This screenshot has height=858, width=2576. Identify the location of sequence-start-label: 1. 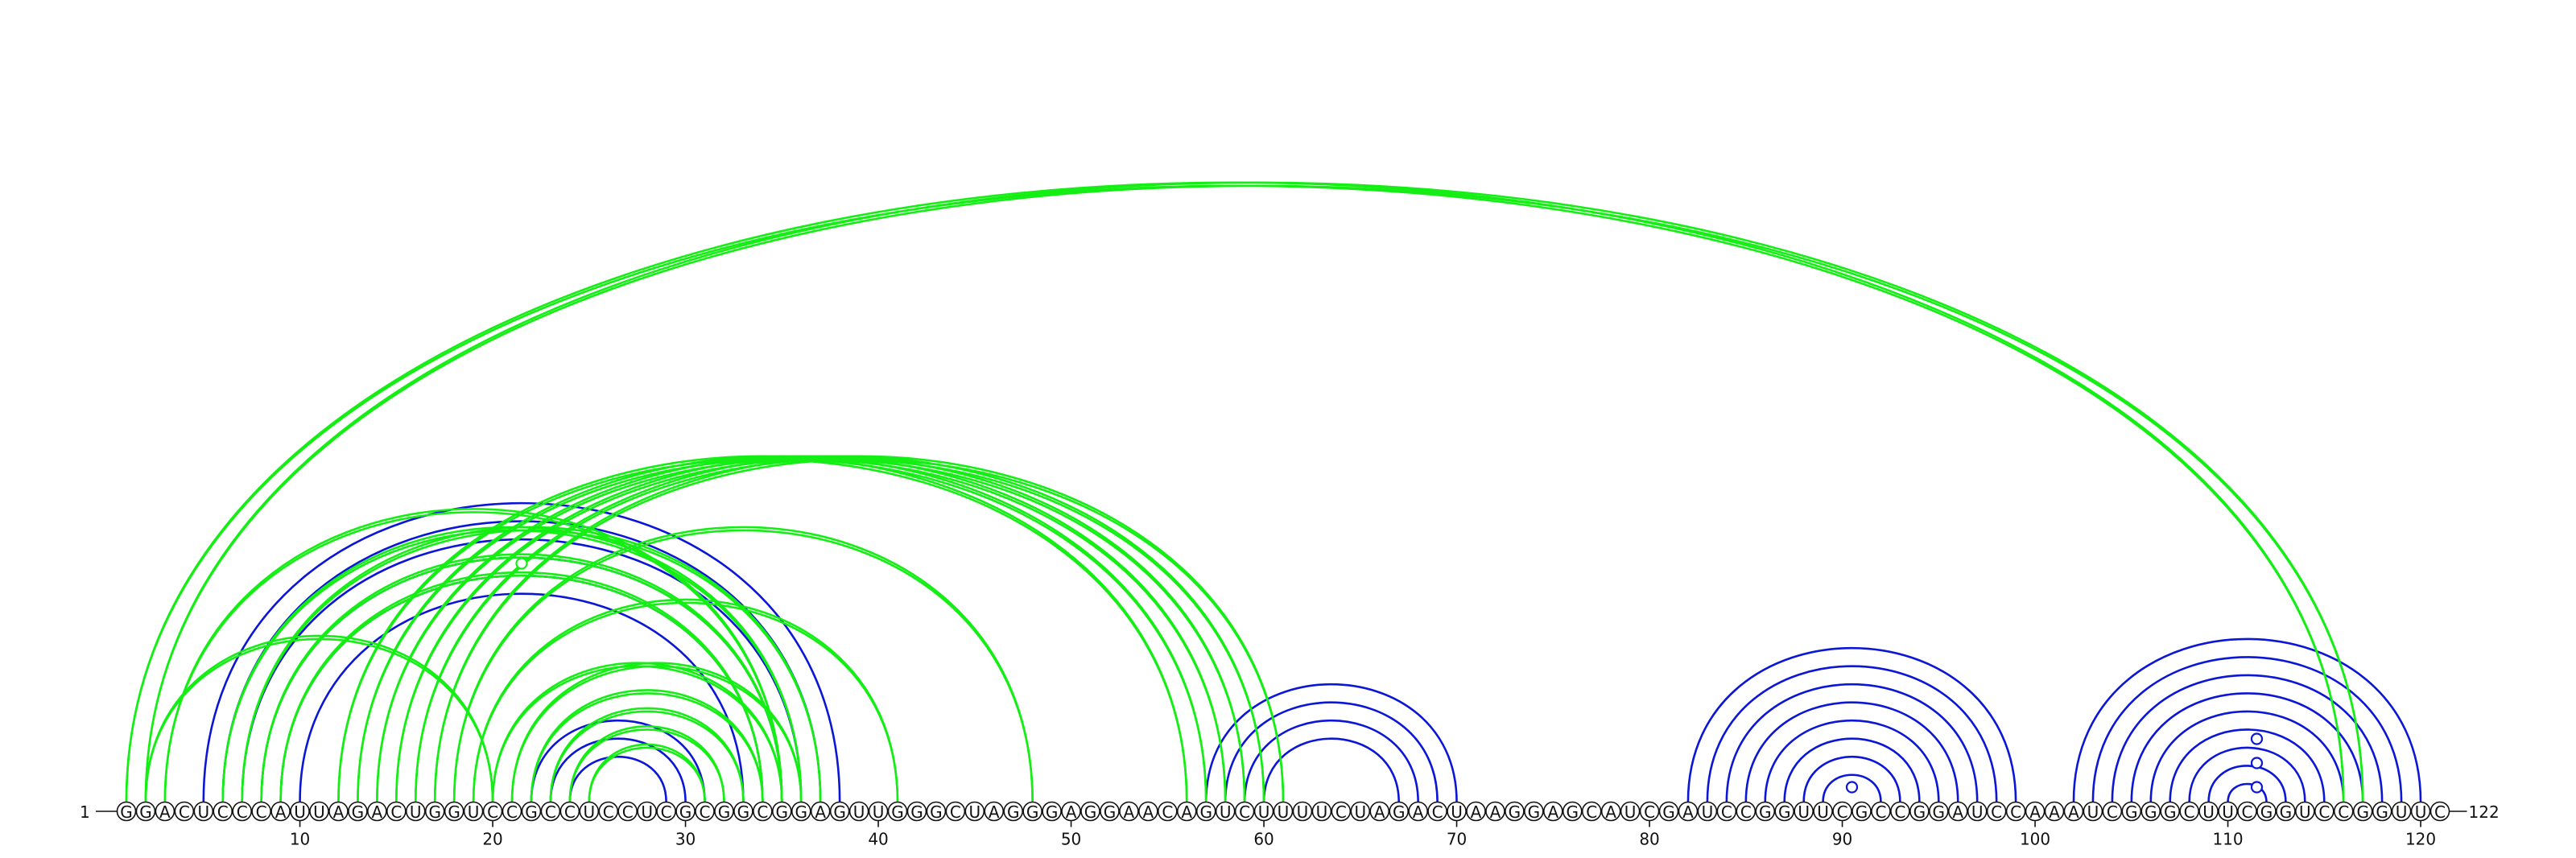
(85, 812).